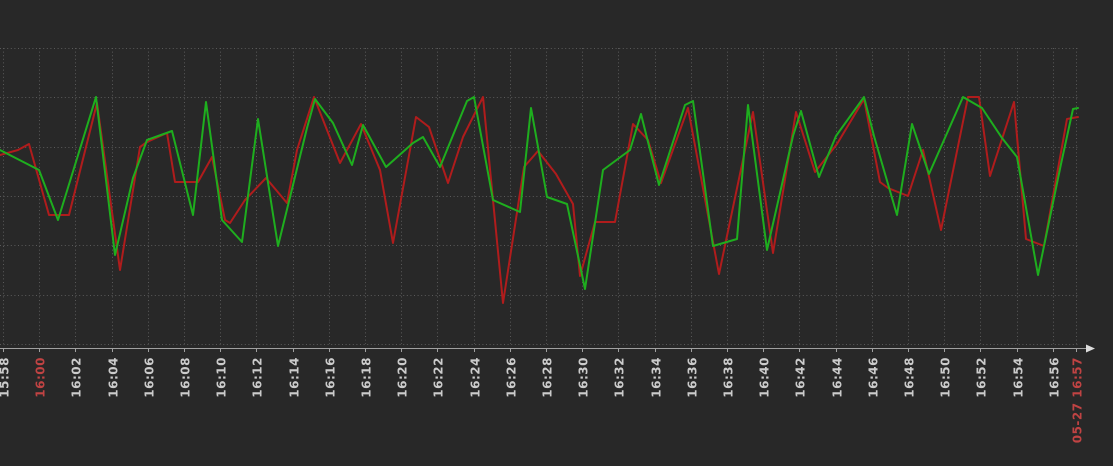 The width and height of the screenshot is (1113, 466). I want to click on x-tick-label: 16:18, so click(367, 377).